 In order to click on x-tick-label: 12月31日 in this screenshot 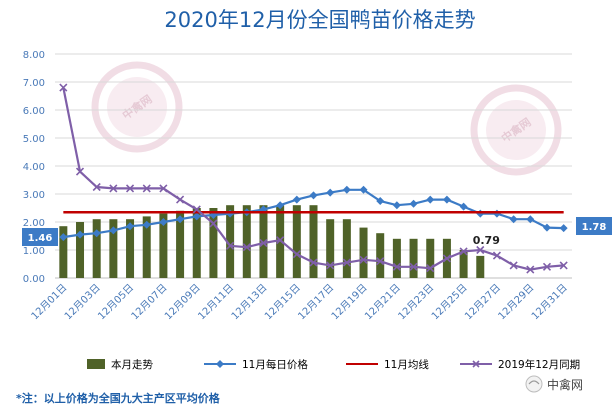, I will do `click(549, 302)`.